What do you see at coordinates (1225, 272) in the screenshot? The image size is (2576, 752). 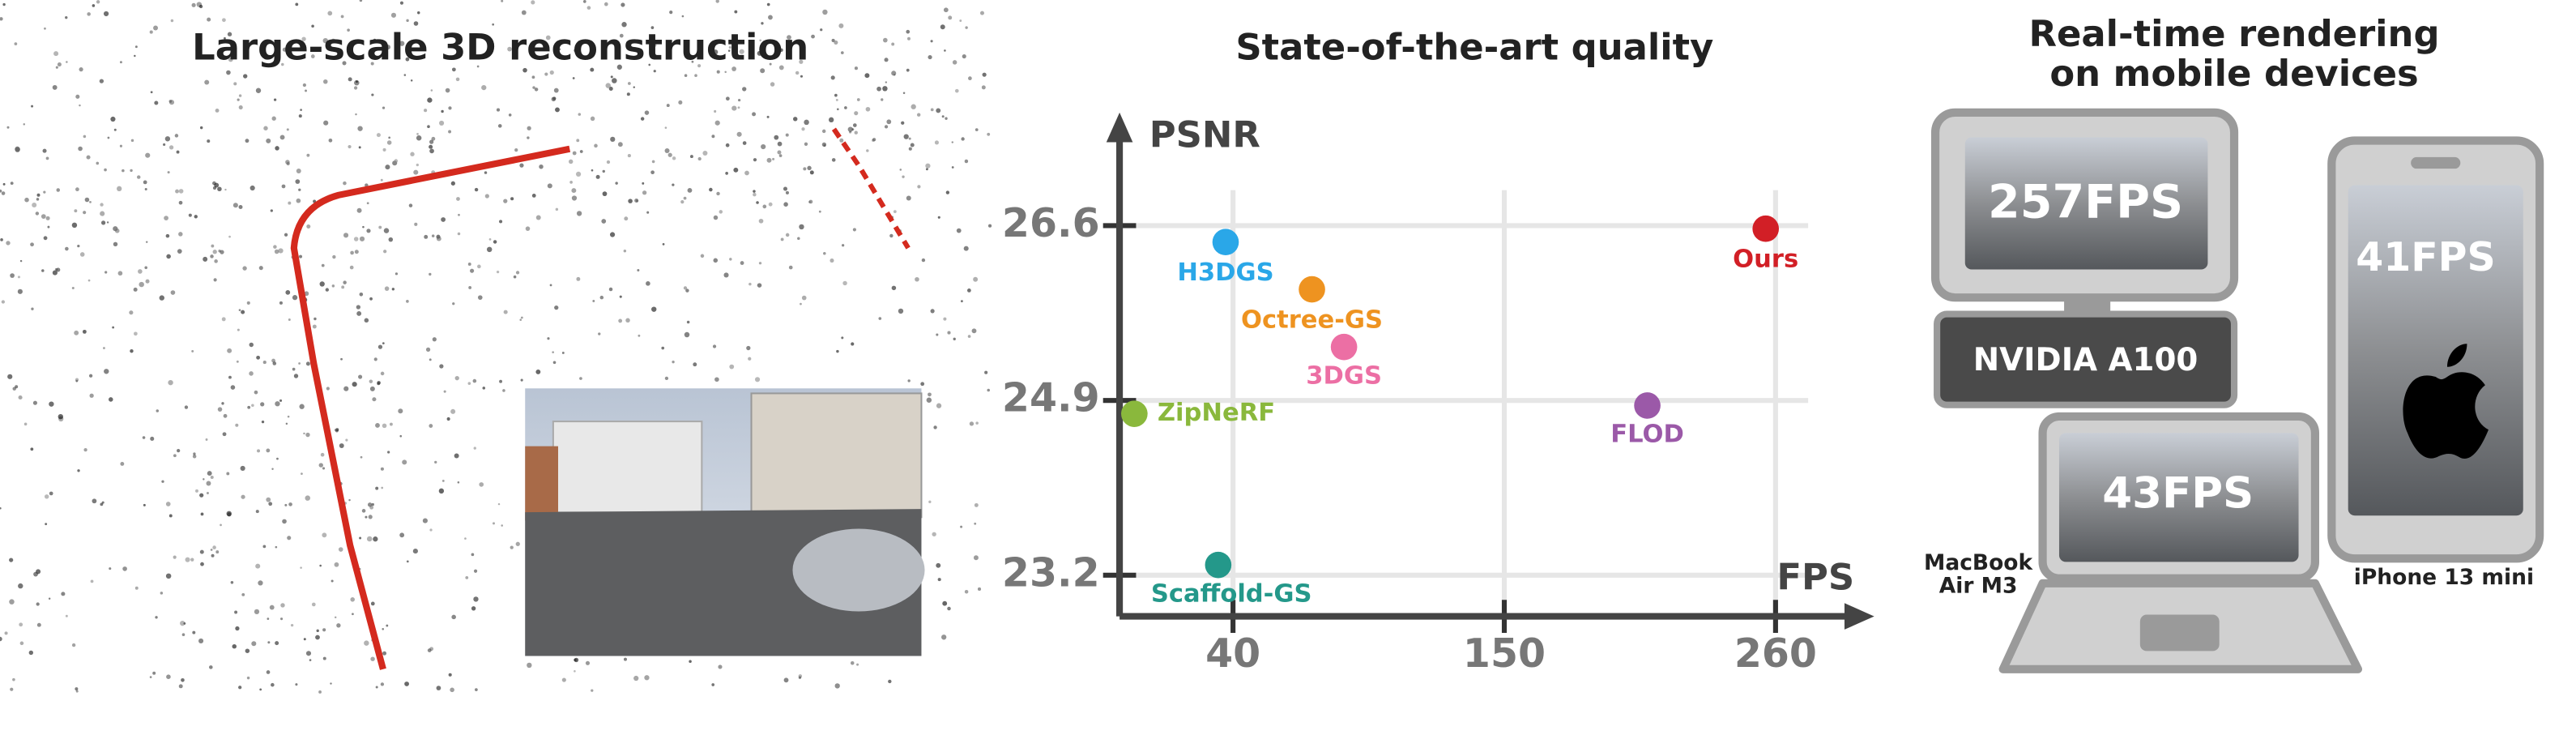 I see `point-label: H3DGS` at bounding box center [1225, 272].